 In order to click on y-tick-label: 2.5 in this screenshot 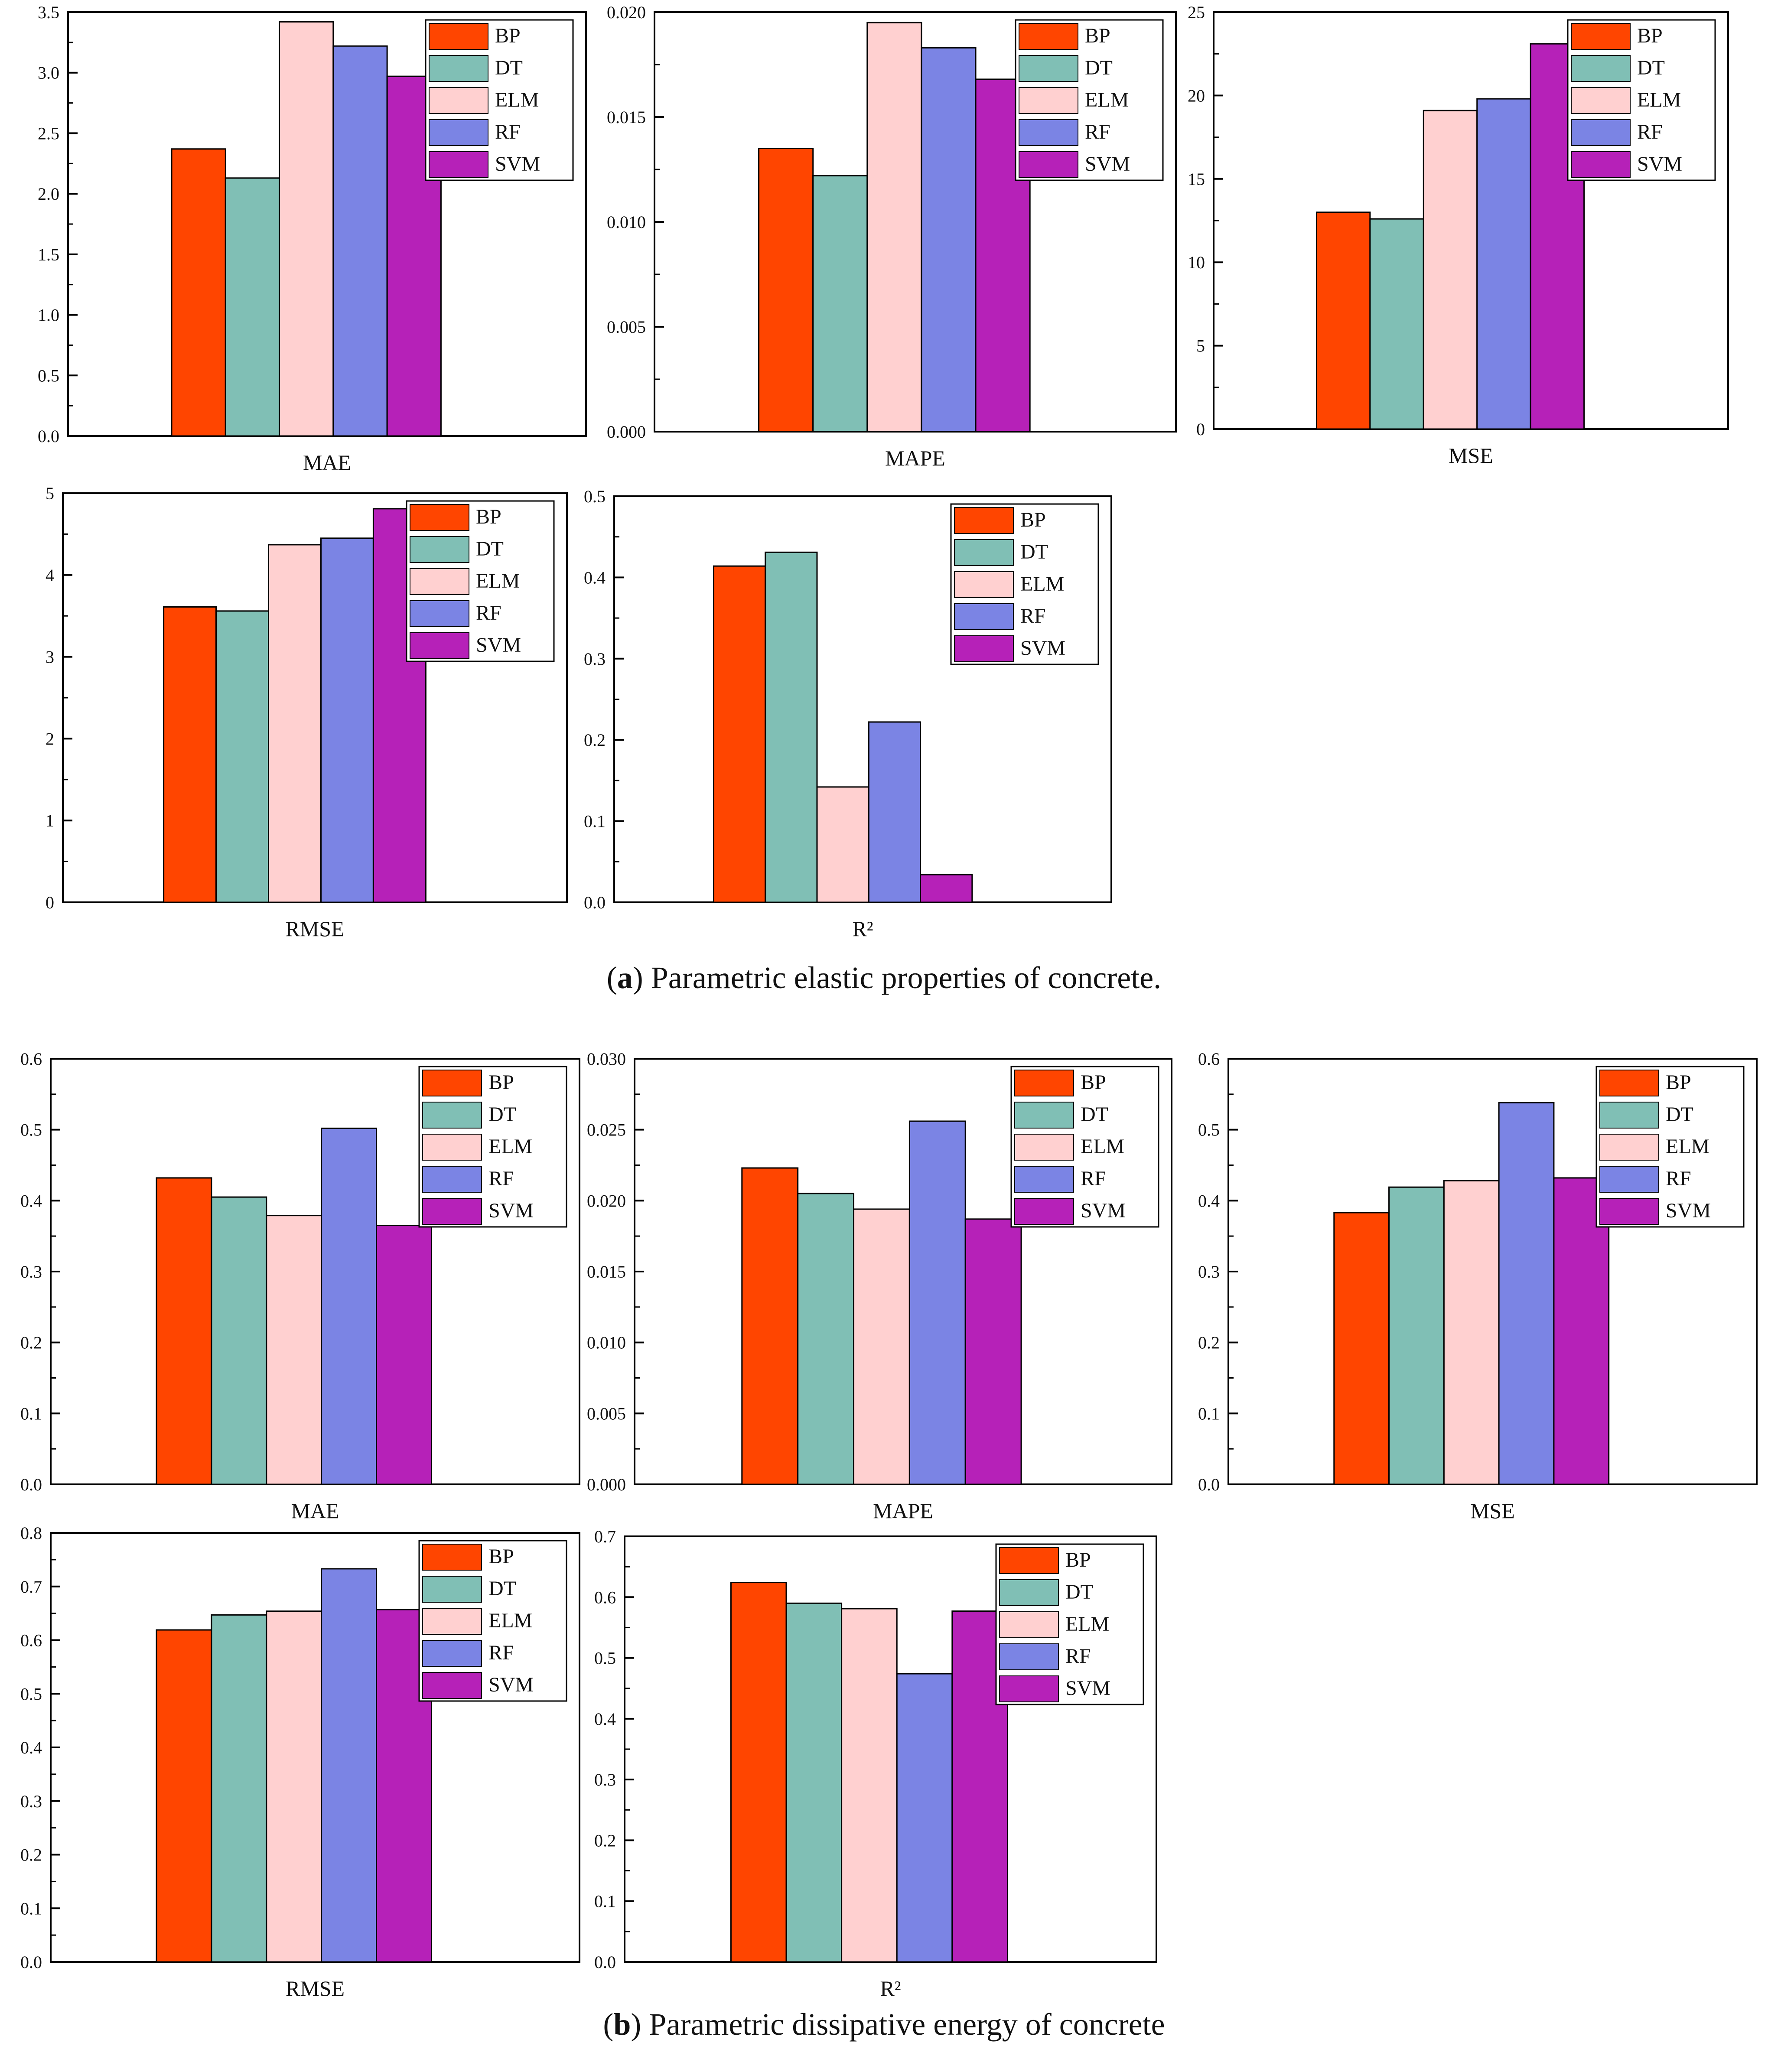, I will do `click(48, 133)`.